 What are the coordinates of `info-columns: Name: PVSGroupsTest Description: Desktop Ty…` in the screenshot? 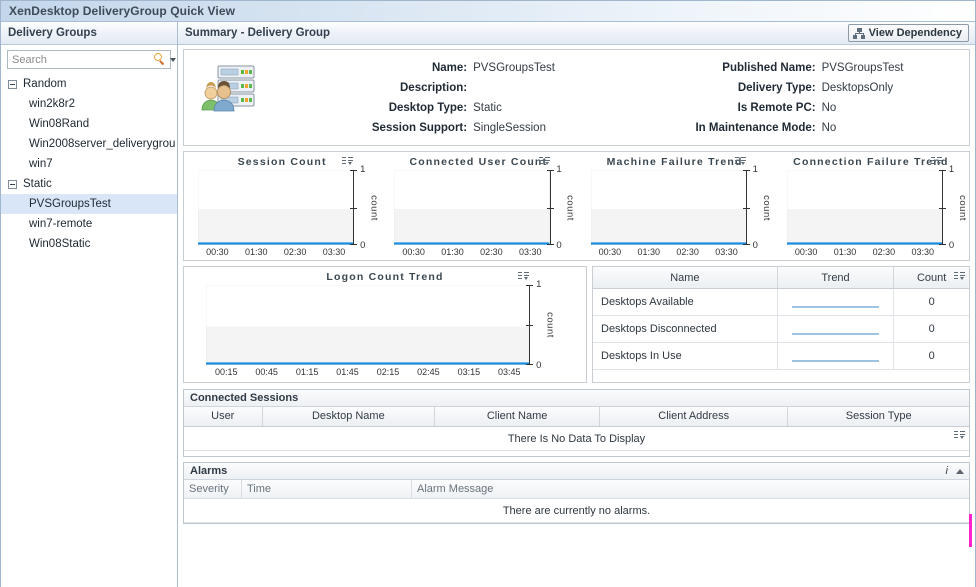 It's located at (616, 98).